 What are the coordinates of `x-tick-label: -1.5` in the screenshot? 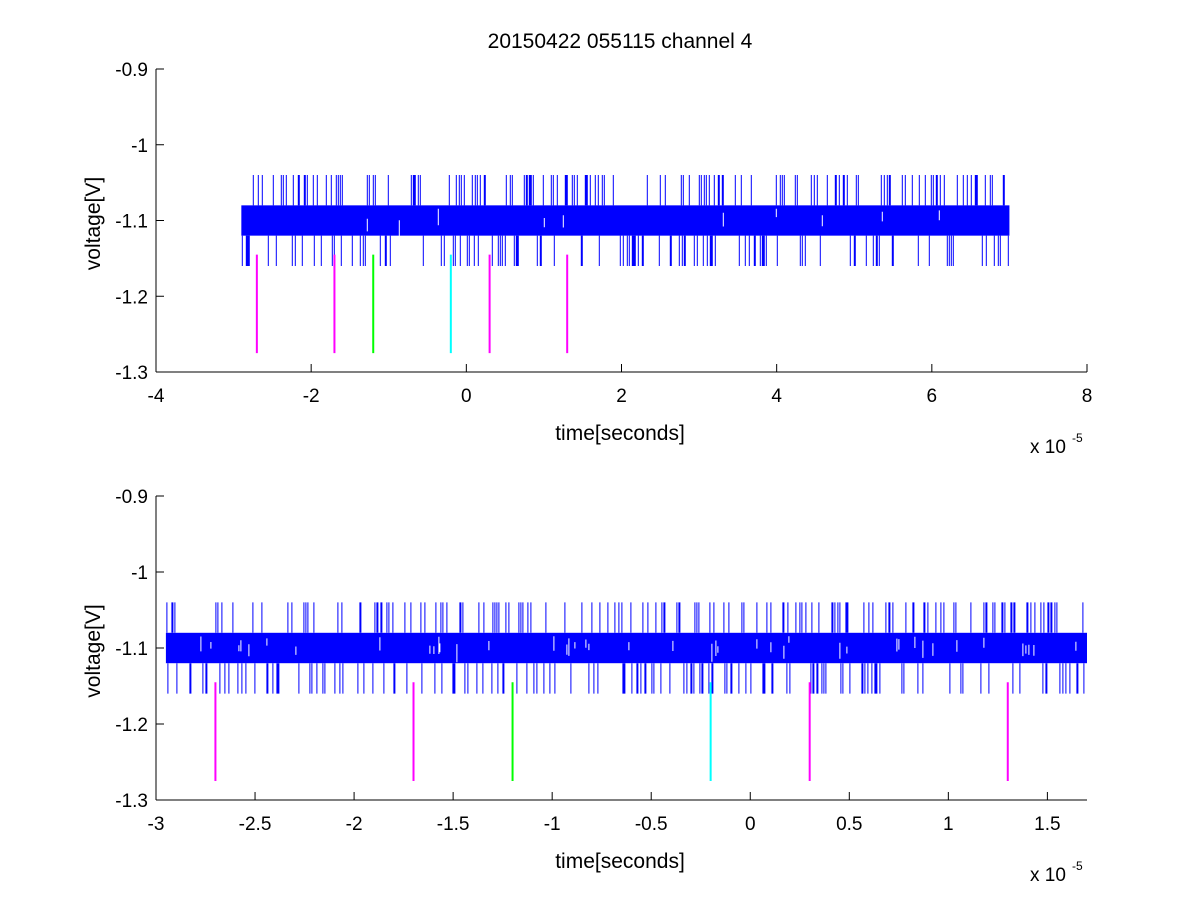 It's located at (453, 824).